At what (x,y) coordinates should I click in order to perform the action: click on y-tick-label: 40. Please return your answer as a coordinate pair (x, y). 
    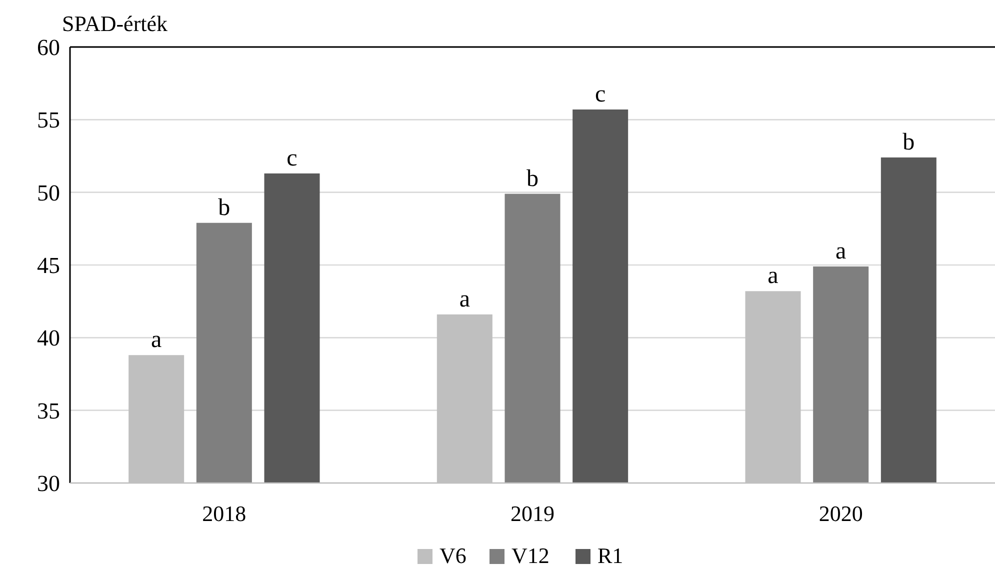
    Looking at the image, I should click on (48, 338).